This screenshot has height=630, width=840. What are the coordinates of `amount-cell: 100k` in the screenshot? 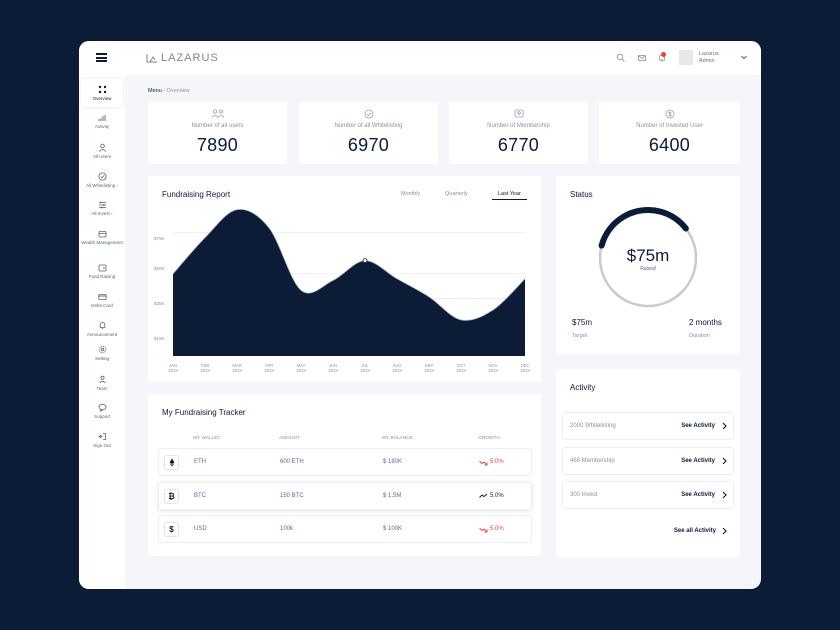 It's located at (287, 529).